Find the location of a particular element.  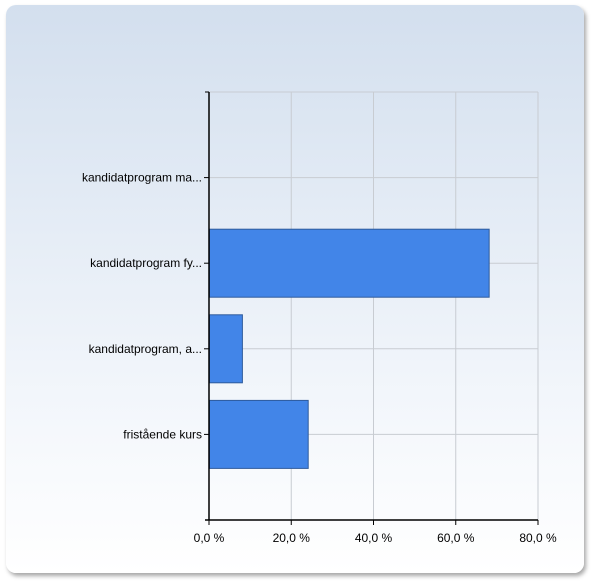

x-tick-label: 0,0 % is located at coordinates (209, 538).